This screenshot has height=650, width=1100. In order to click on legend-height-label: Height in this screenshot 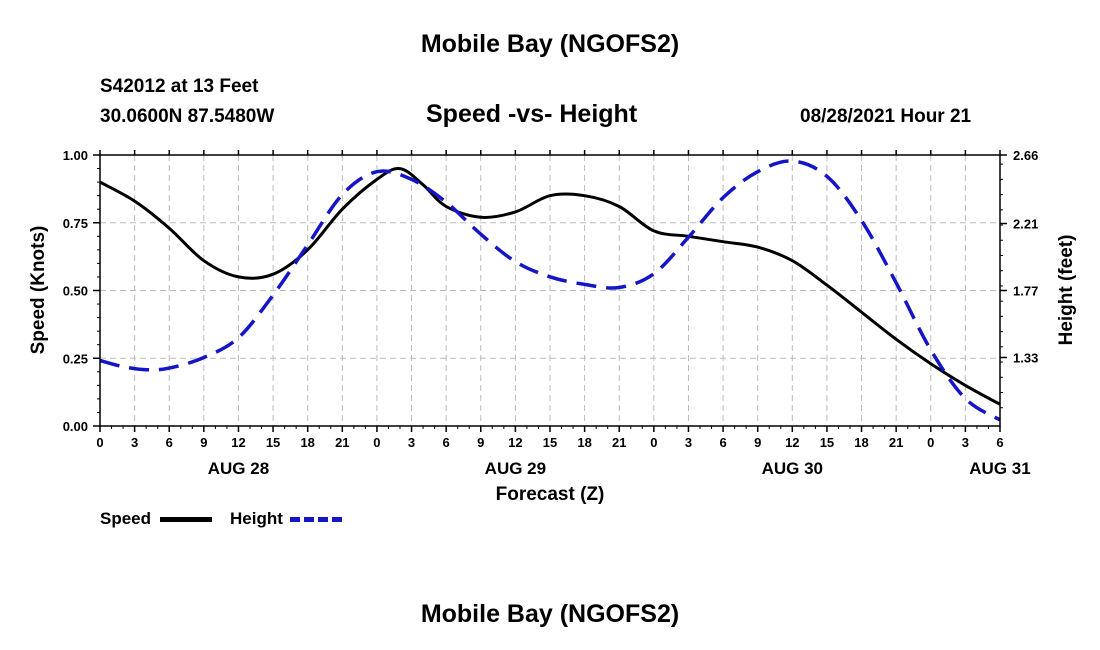, I will do `click(256, 518)`.